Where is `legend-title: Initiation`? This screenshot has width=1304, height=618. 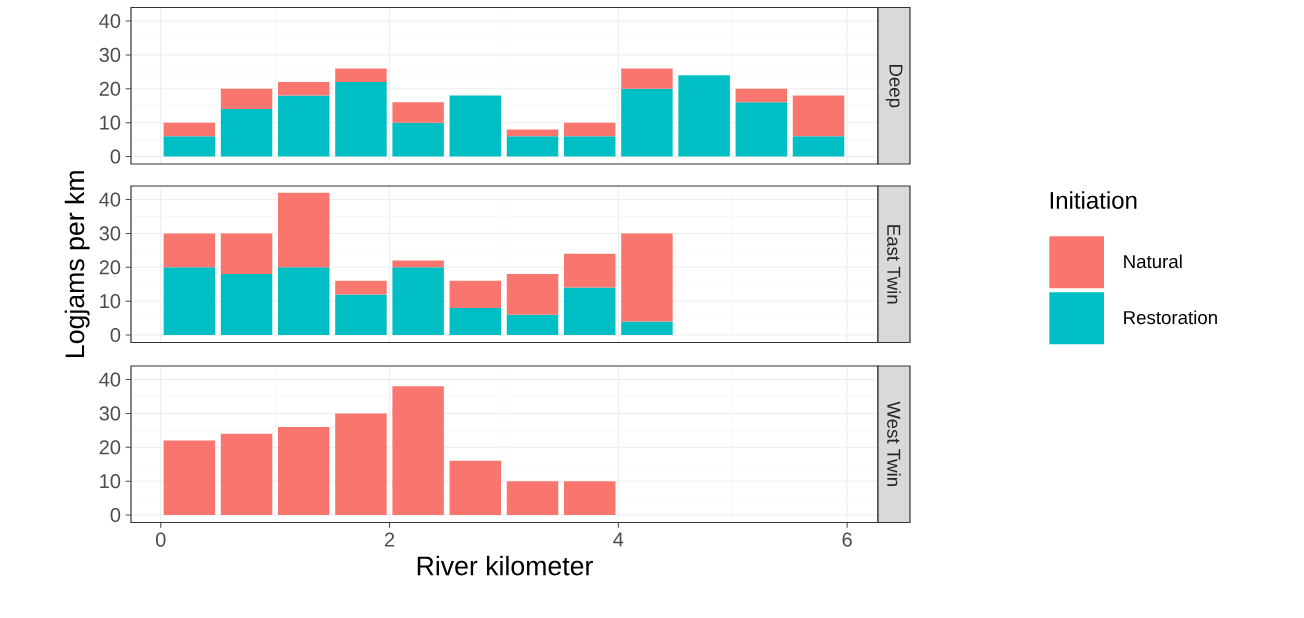 legend-title: Initiation is located at coordinates (1093, 200).